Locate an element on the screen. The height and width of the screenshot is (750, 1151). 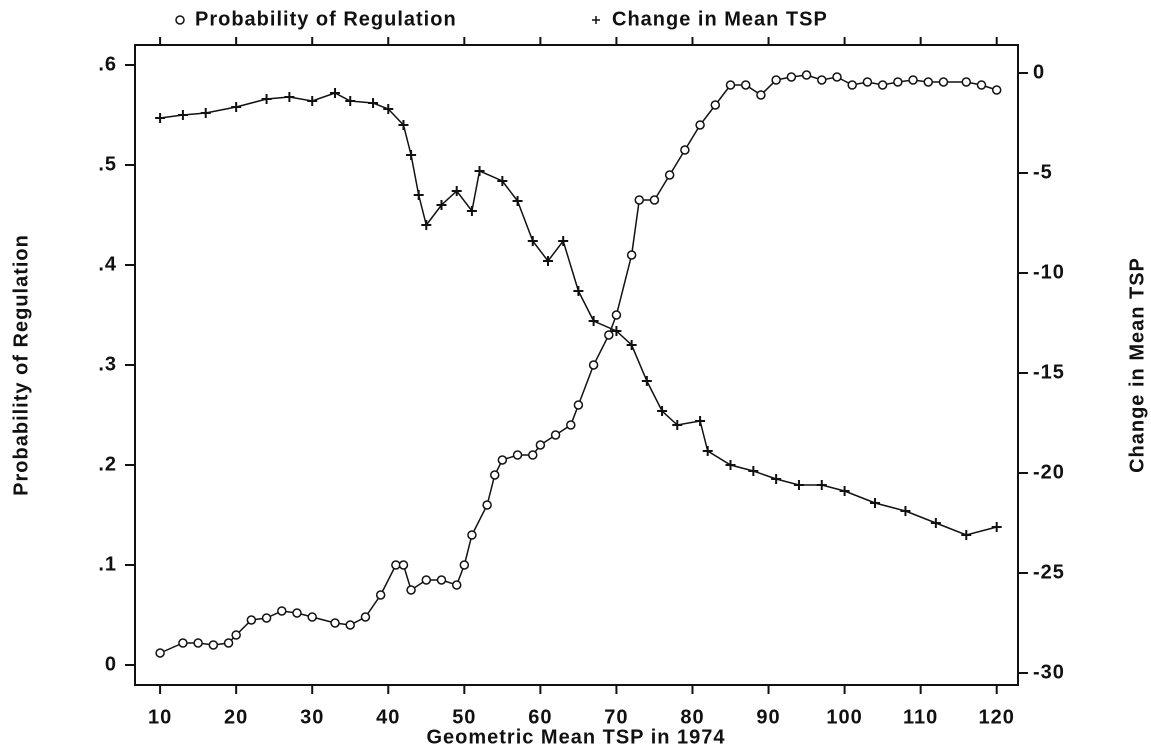
y2-tick-label: -25 is located at coordinates (1049, 572).